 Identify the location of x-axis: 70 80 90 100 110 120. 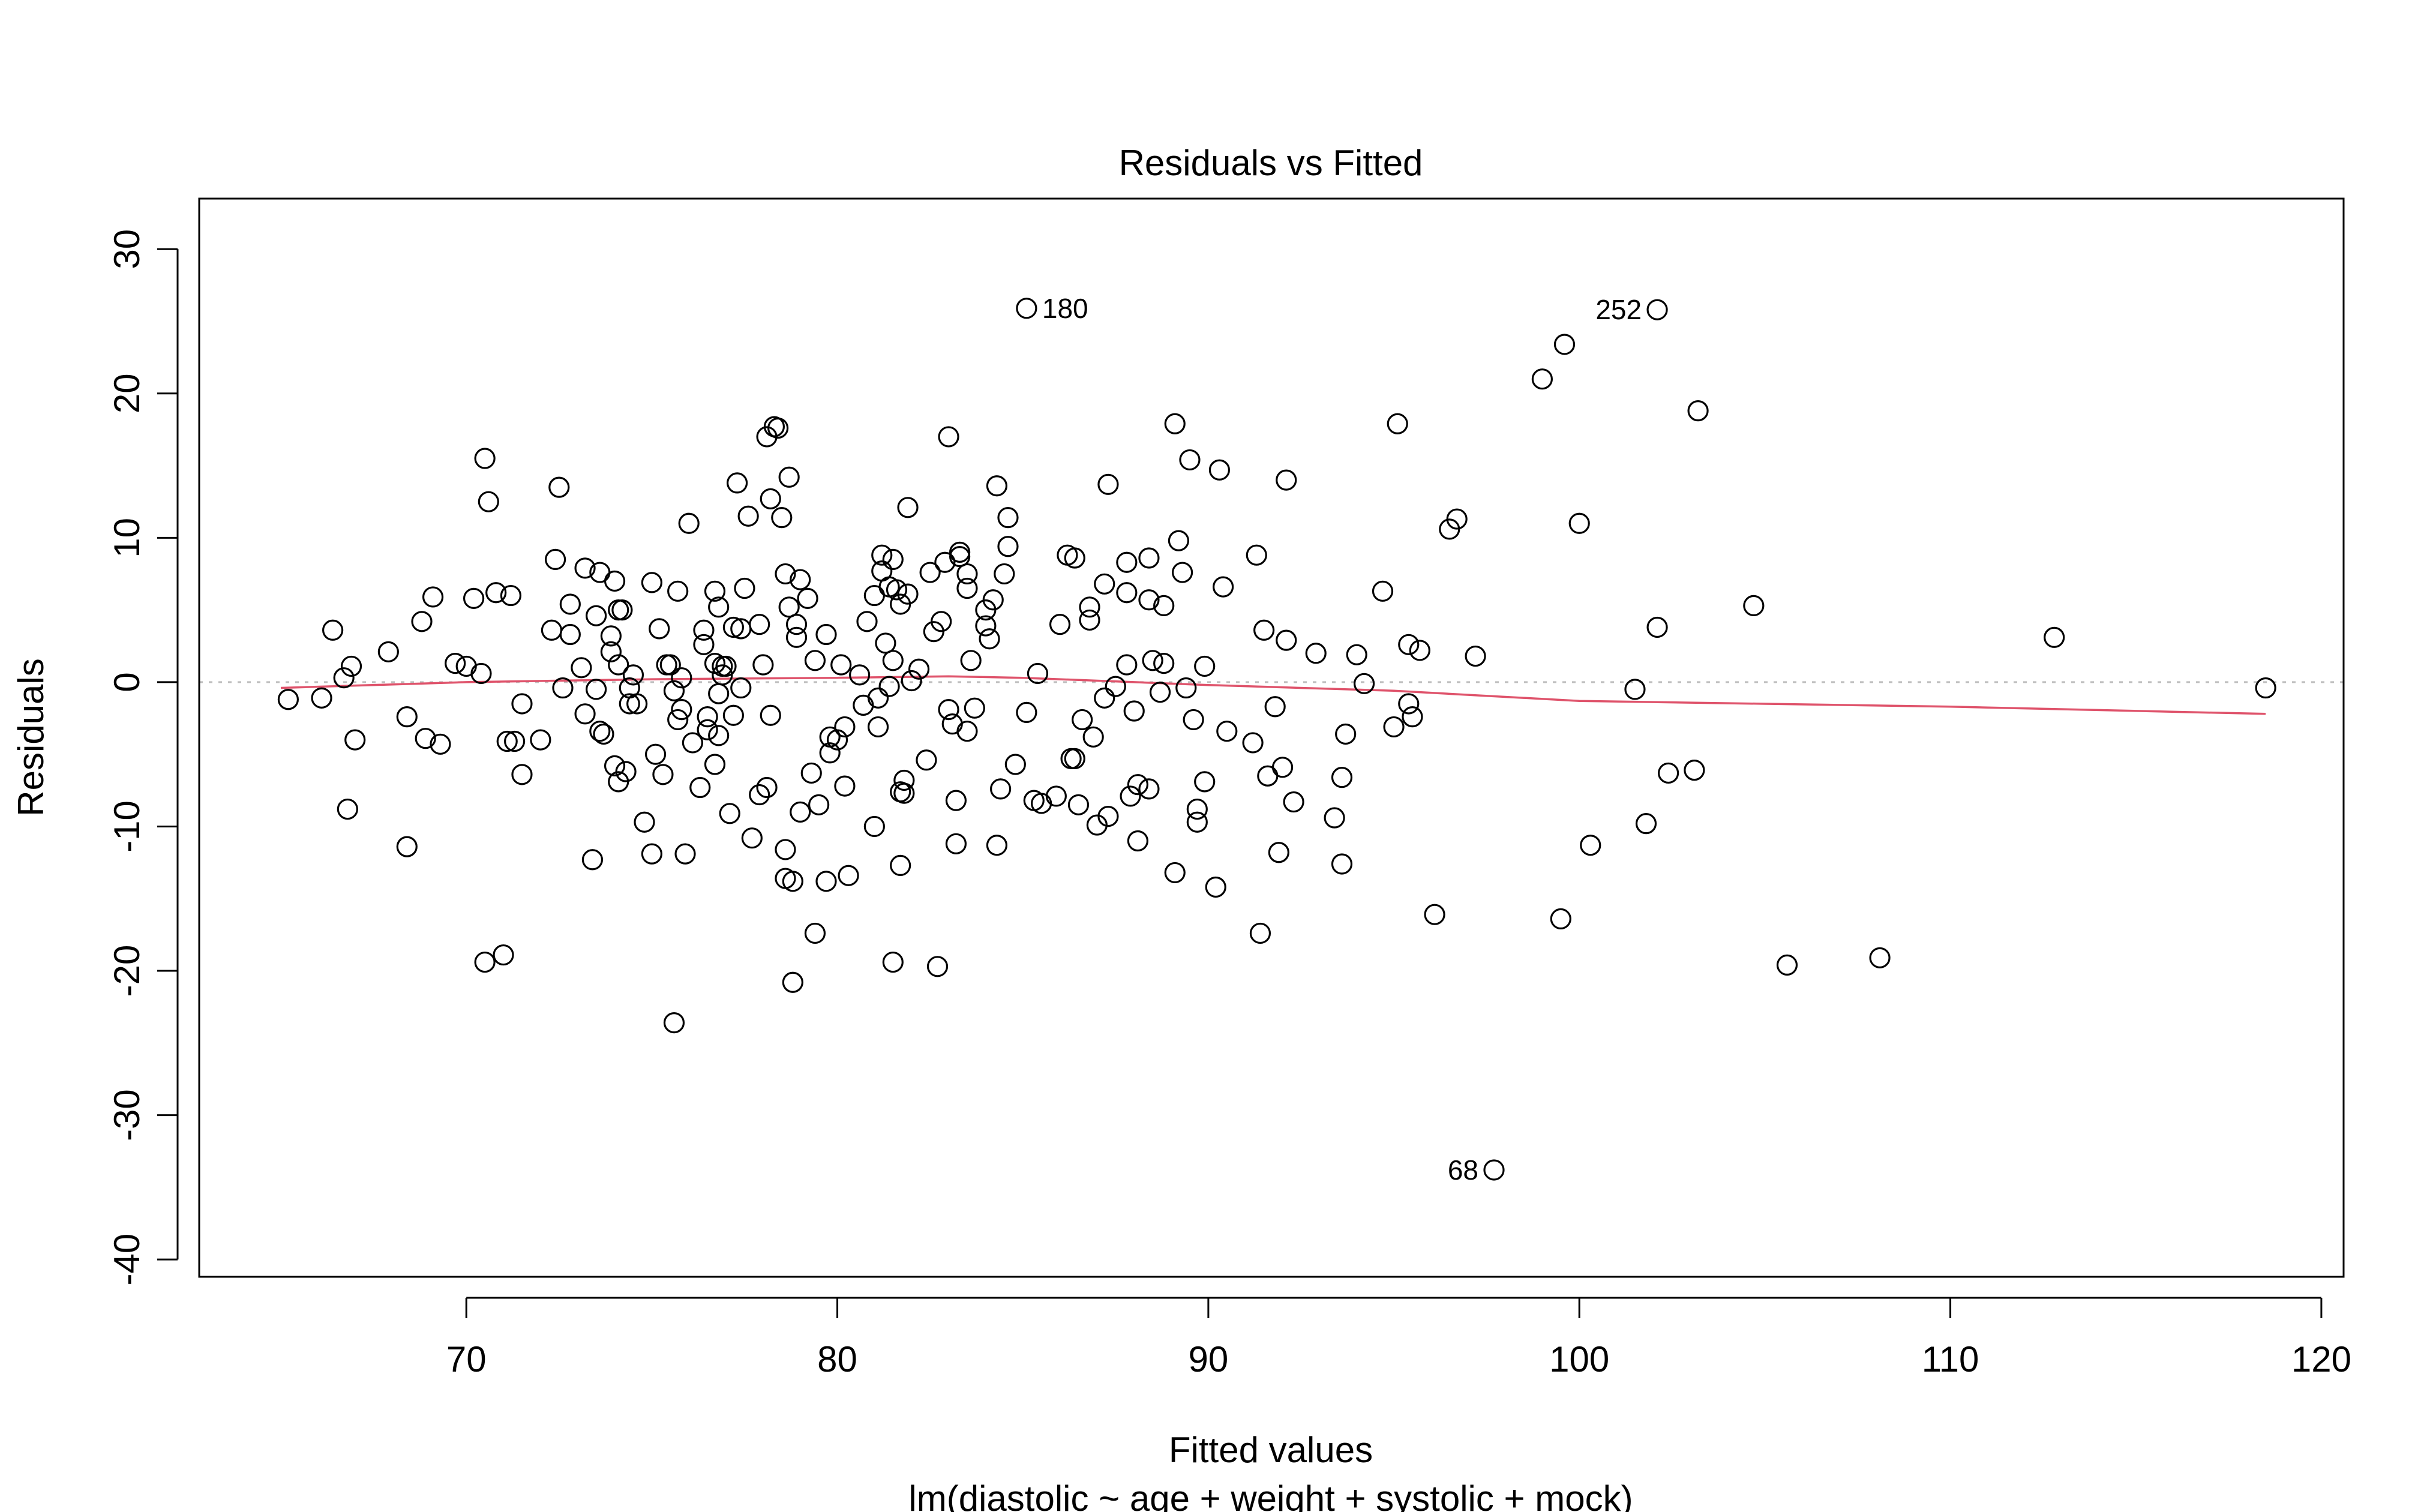
(1398, 1338).